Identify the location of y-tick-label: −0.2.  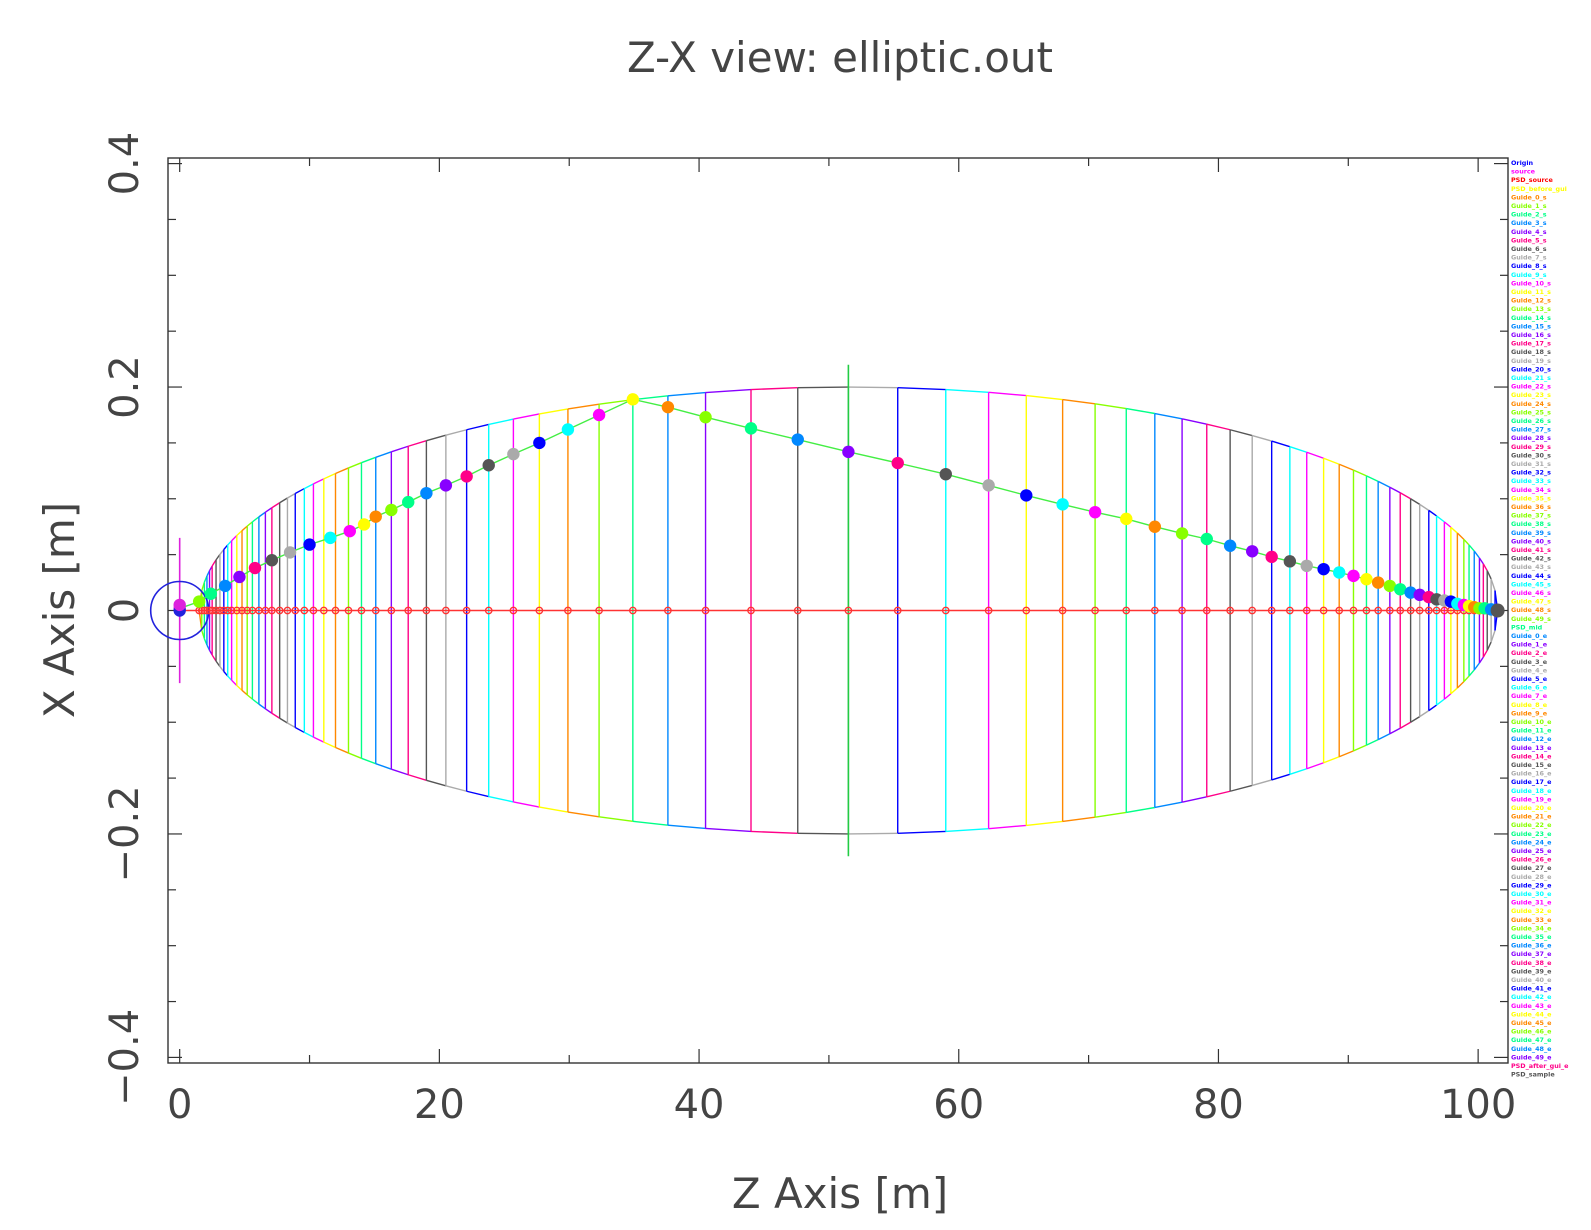
(125, 833).